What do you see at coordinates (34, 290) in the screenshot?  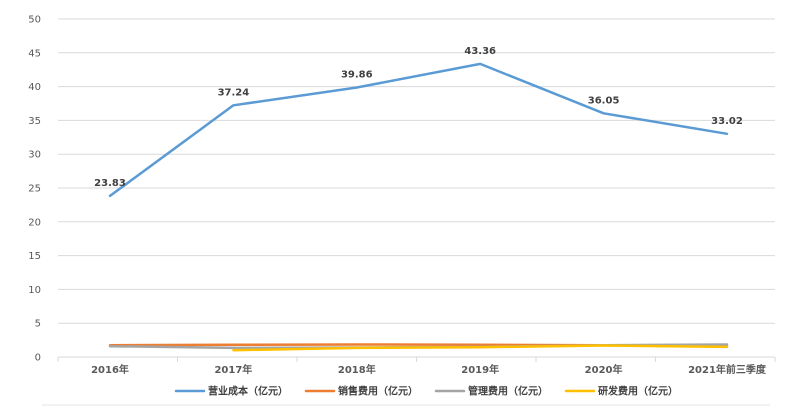 I see `y-tick-label: 10` at bounding box center [34, 290].